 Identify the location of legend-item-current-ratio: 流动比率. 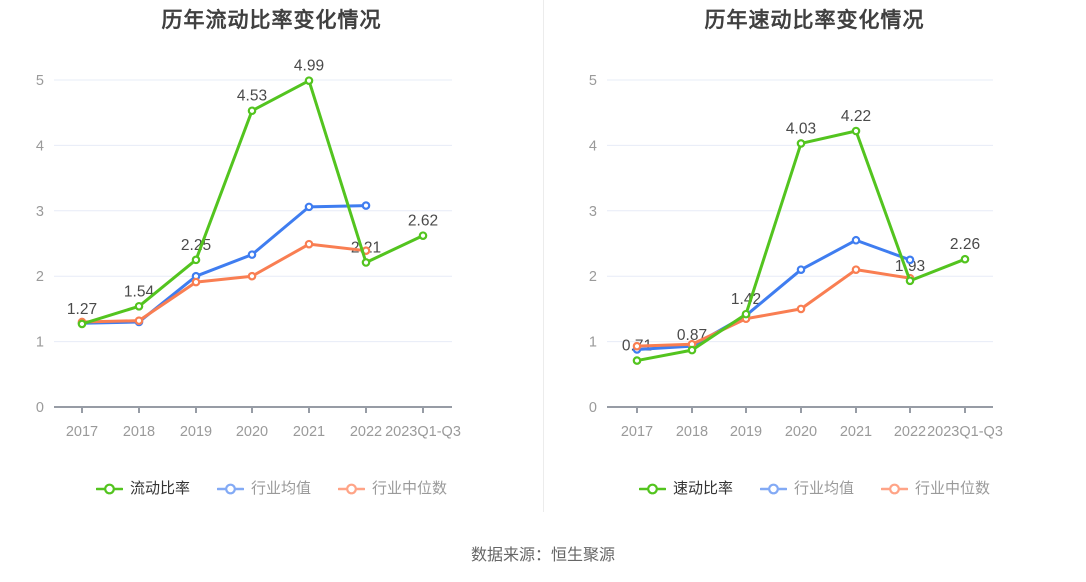
(142, 489).